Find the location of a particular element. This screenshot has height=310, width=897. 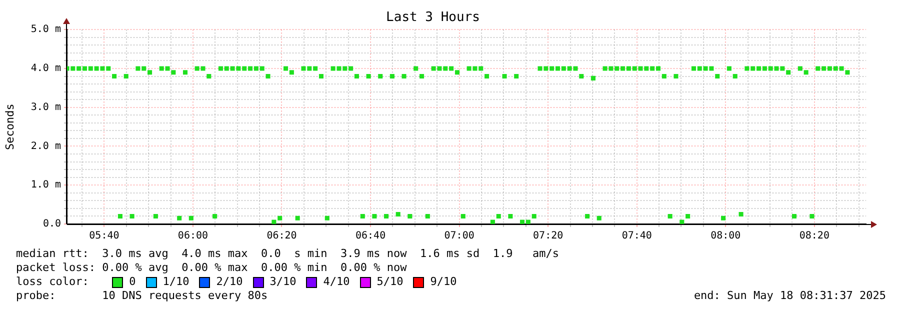

x-tick-label: 08:20 is located at coordinates (814, 236).